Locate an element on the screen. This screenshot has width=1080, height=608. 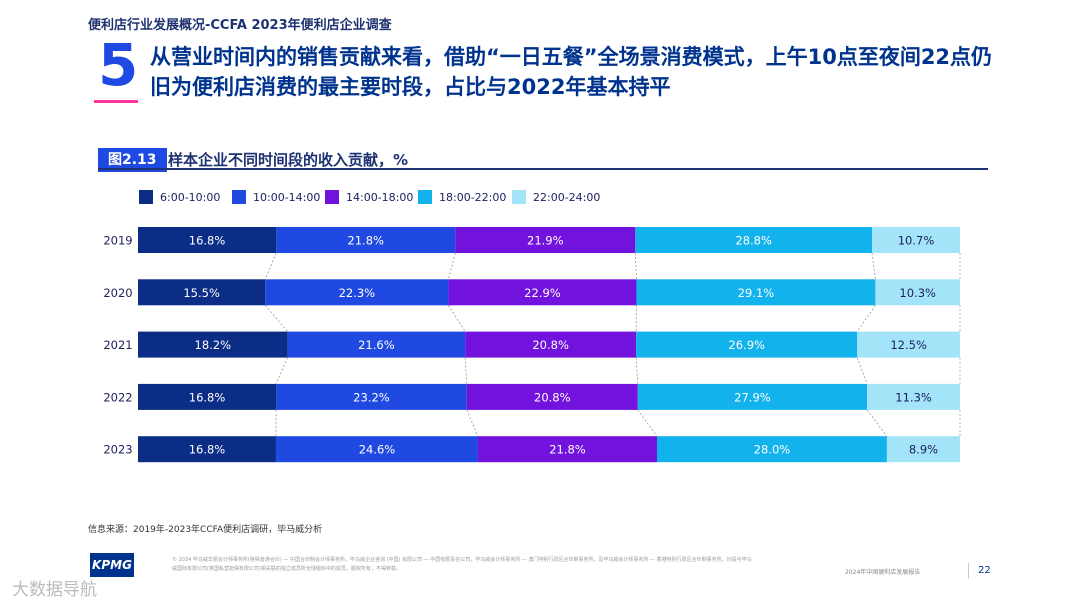
value-label-2020-4: 29.1% is located at coordinates (756, 293).